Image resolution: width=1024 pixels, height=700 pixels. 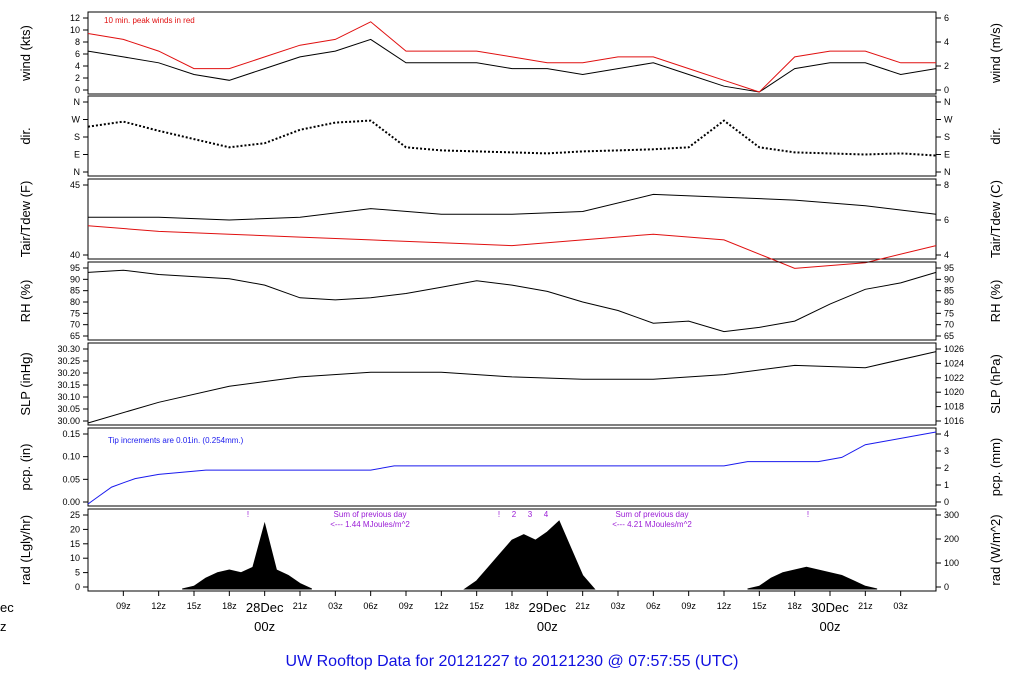 I want to click on day-label: 30Dec, so click(x=830, y=607).